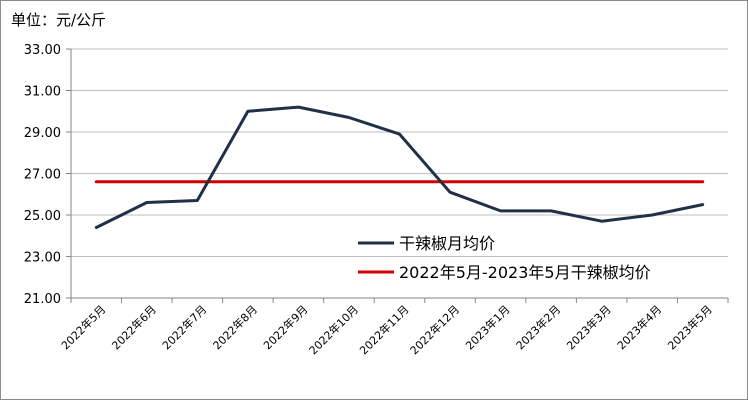 This screenshot has height=401, width=748. What do you see at coordinates (184, 327) in the screenshot?
I see `x-tick-label-2: 2022年7月` at bounding box center [184, 327].